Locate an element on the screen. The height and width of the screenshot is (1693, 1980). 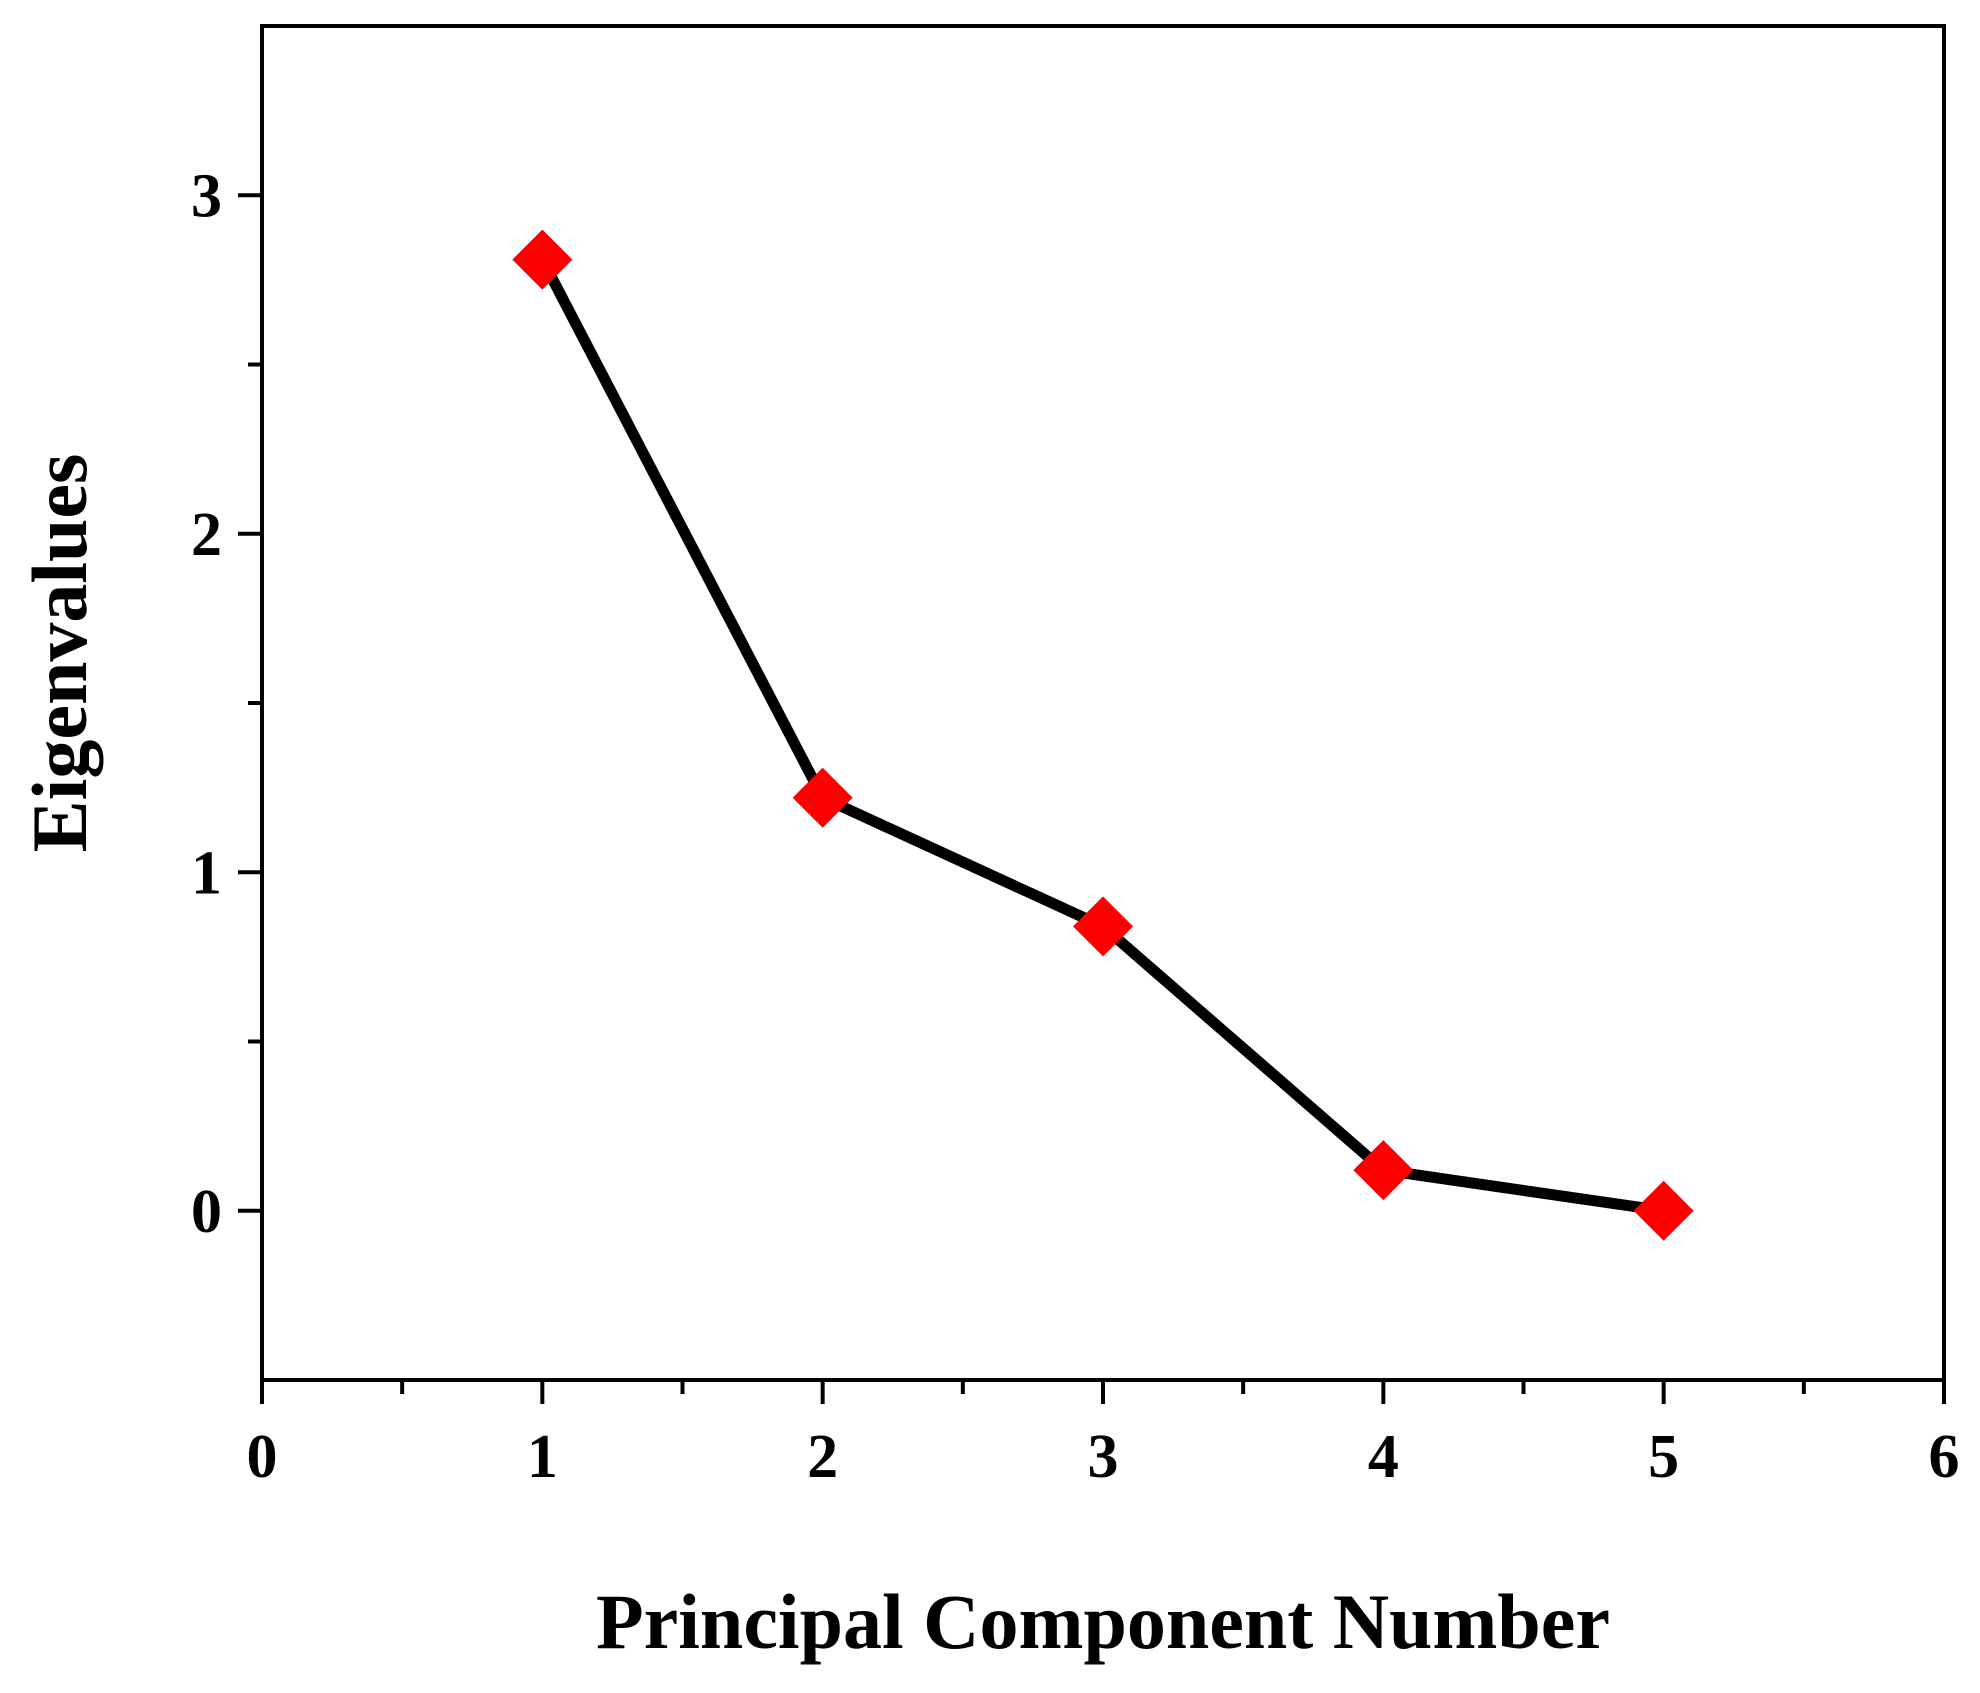
x-tick-label: 3 is located at coordinates (1103, 1457).